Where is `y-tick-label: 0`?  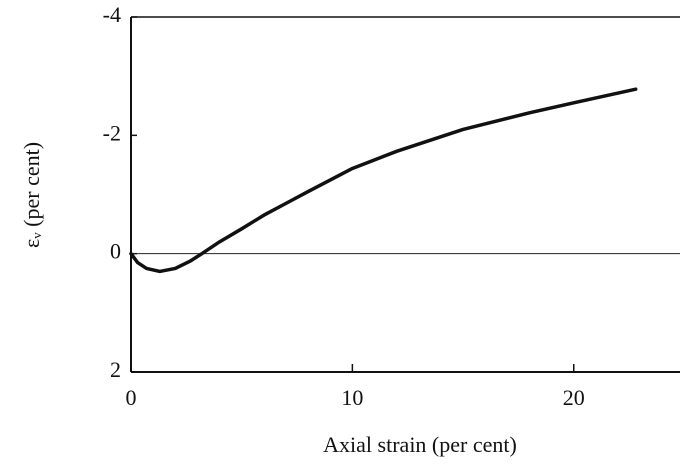 y-tick-label: 0 is located at coordinates (115, 251).